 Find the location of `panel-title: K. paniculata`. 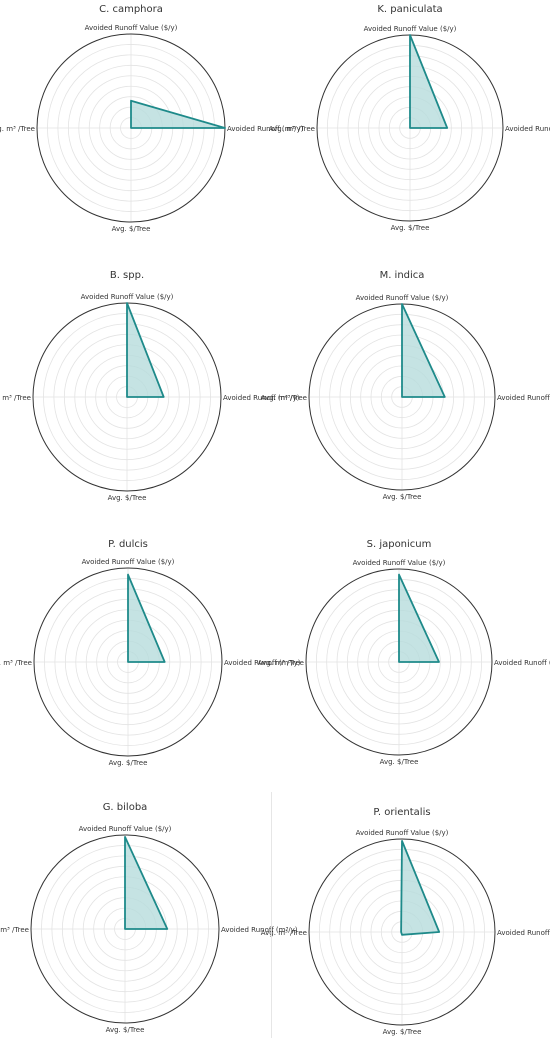

panel-title: K. paniculata is located at coordinates (409, 9).